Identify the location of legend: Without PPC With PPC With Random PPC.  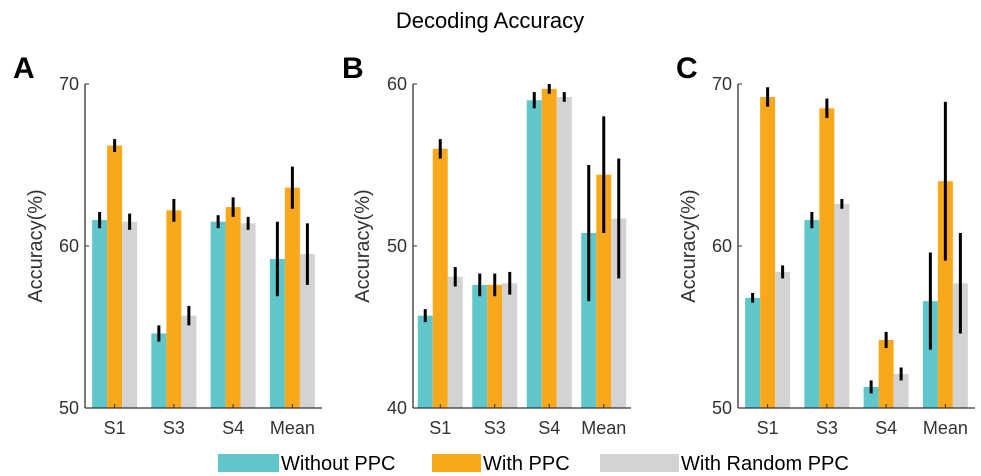
(533, 464).